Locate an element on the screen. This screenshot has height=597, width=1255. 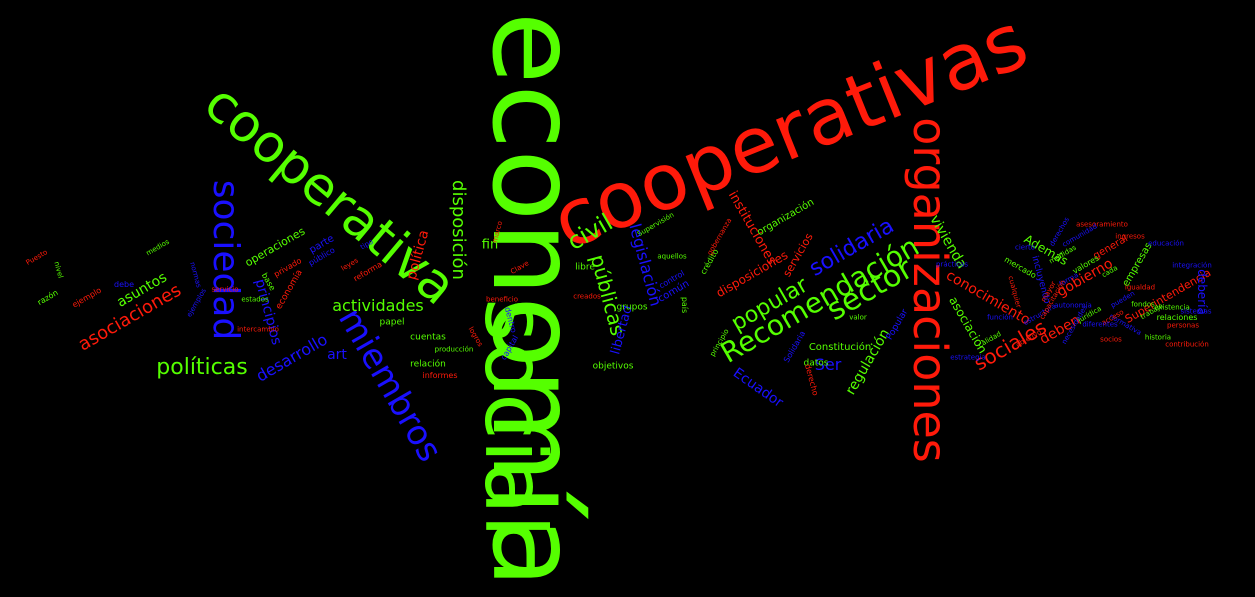
word-valor-101: valor is located at coordinates (858, 317).